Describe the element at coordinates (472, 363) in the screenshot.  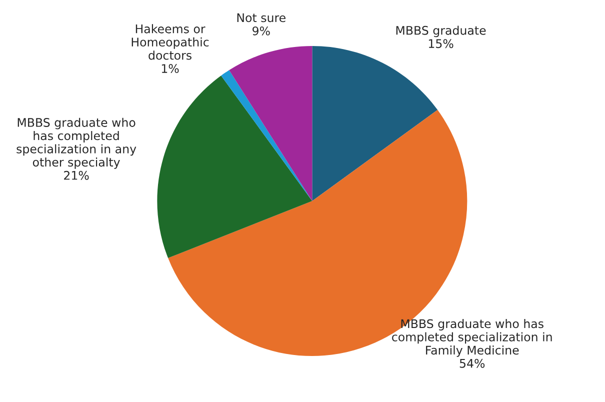
I see `data-label: 54%` at that location.